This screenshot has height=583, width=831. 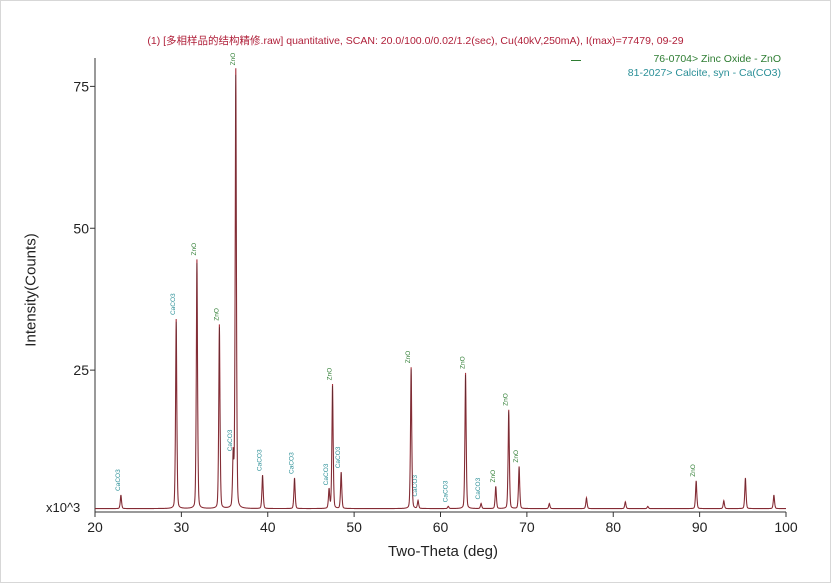 I want to click on y-axis-multiplier: x10^3, so click(x=63, y=507).